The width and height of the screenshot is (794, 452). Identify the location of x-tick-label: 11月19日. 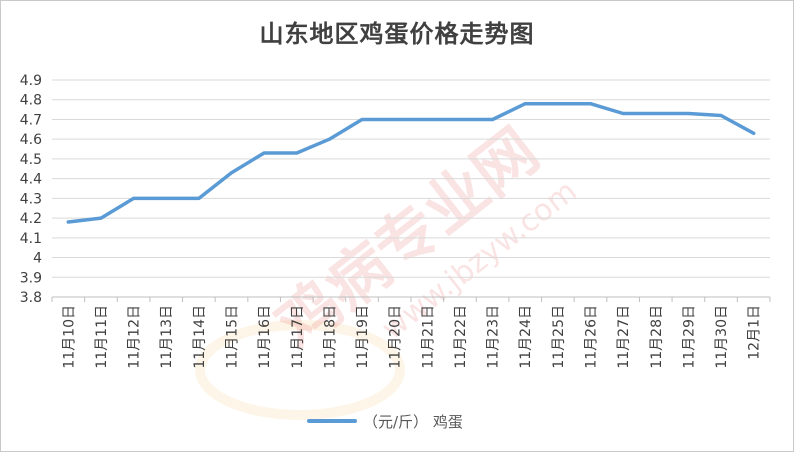
(363, 337).